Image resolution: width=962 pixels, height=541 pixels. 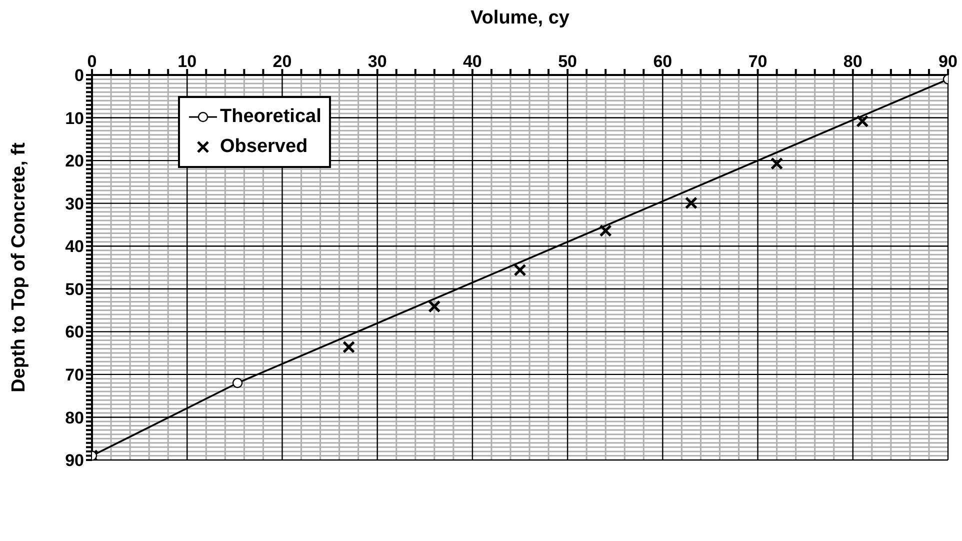 I want to click on y-tick-label: 60, so click(x=74, y=332).